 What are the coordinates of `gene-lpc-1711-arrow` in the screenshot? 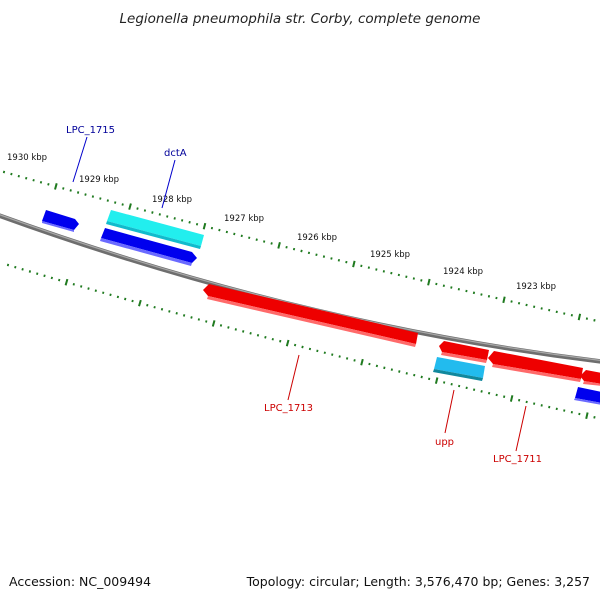 It's located at (535, 365).